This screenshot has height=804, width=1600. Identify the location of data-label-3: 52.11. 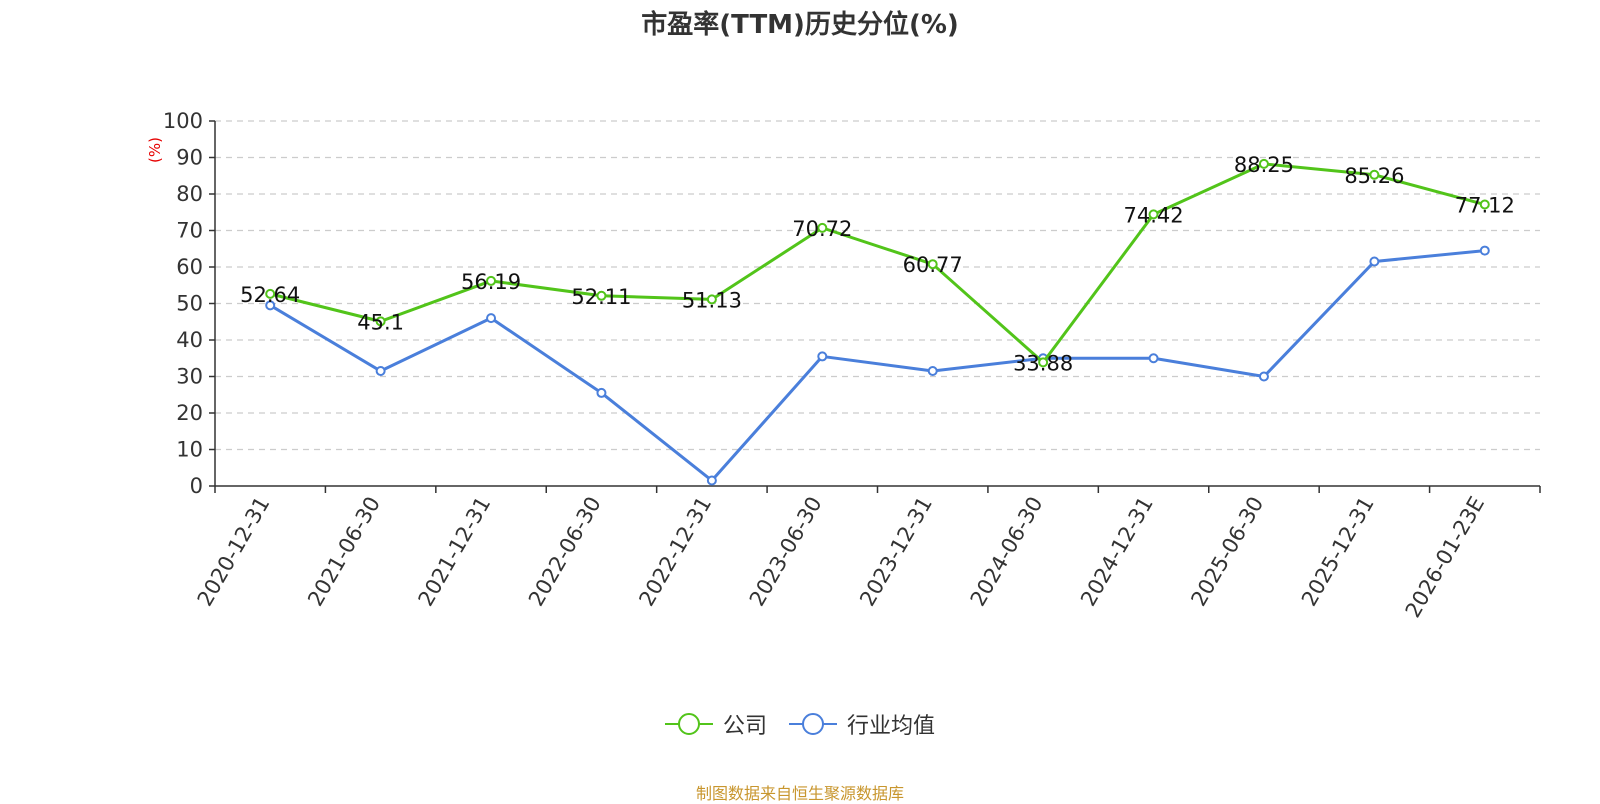
(601, 297).